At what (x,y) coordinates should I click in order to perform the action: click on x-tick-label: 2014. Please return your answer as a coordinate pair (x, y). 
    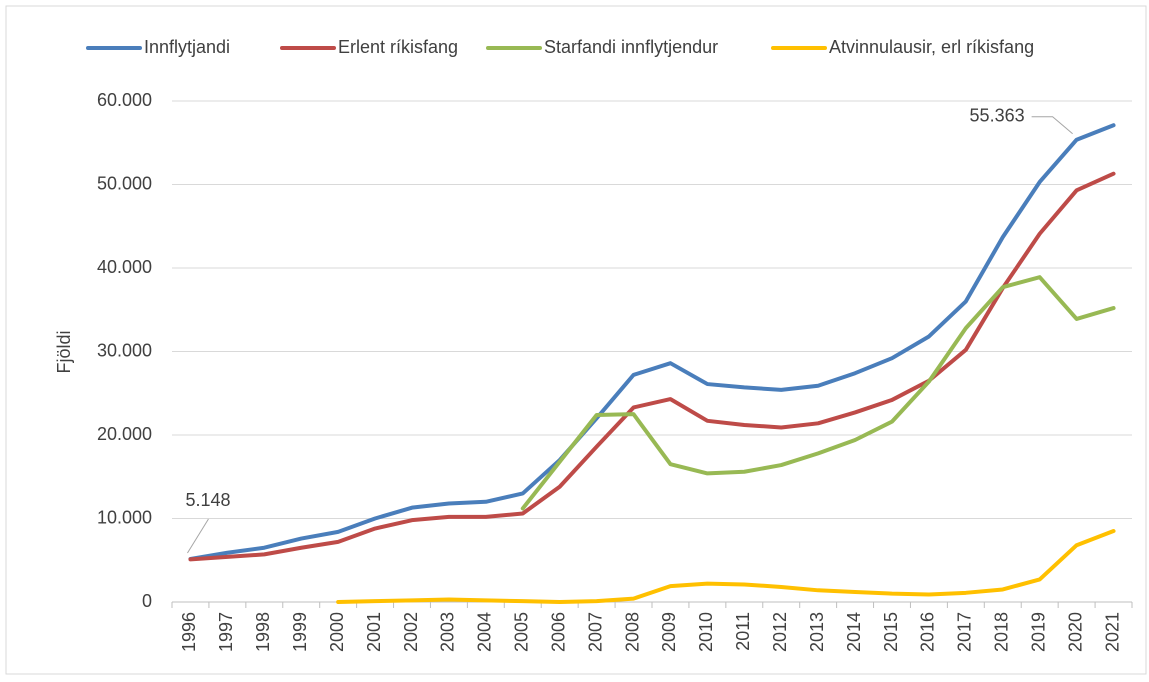
    Looking at the image, I should click on (854, 632).